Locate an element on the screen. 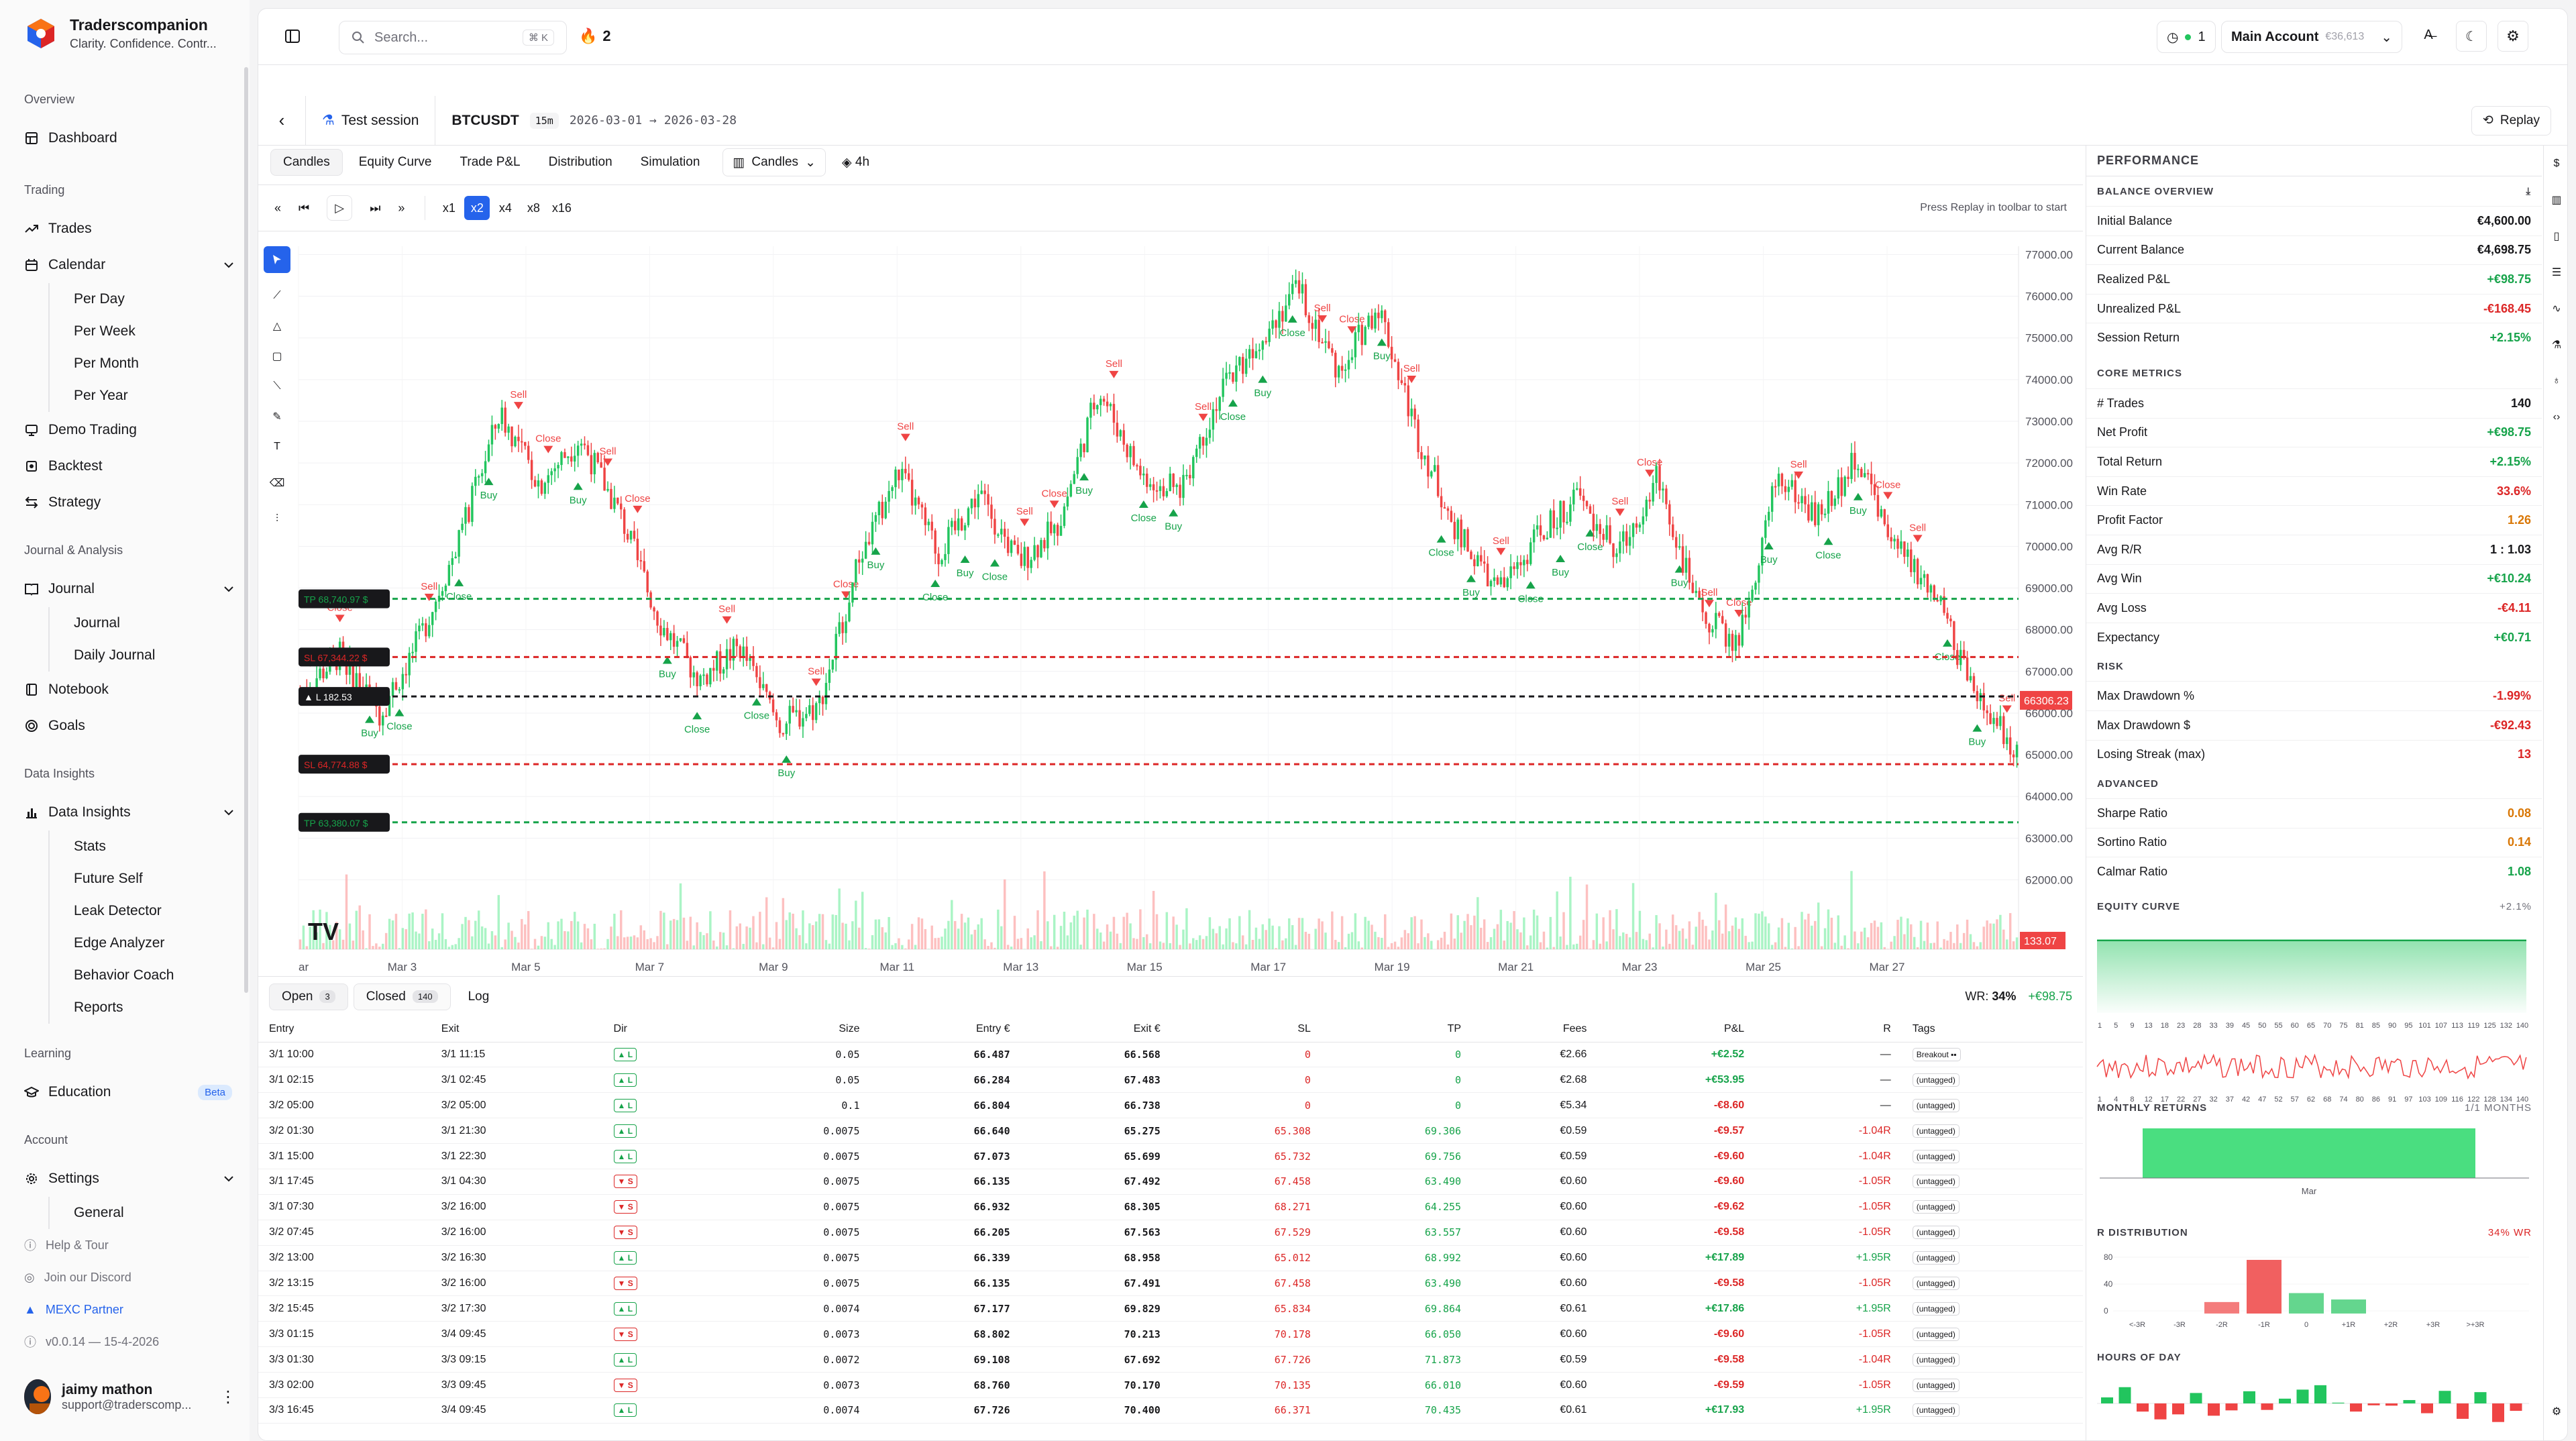 This screenshot has width=2576, height=1441. bar-chart-icon: ▥ is located at coordinates (2556, 200).